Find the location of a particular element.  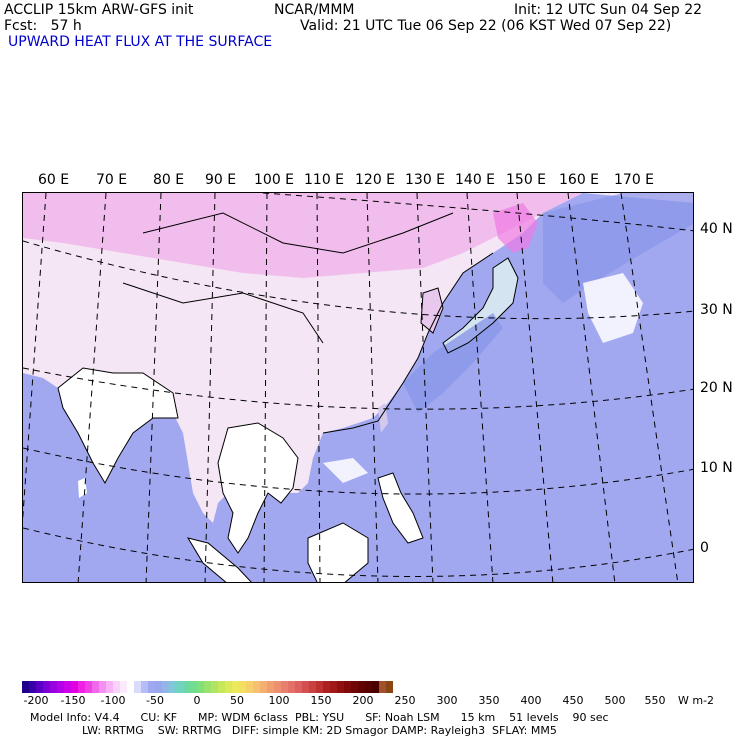

colorbar-tick: 50 is located at coordinates (237, 700).